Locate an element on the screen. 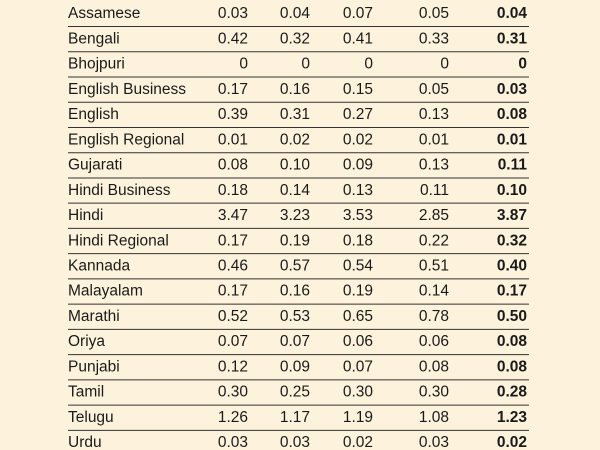 This screenshot has height=450, width=600. row-label: Bhojpuri is located at coordinates (96, 64).